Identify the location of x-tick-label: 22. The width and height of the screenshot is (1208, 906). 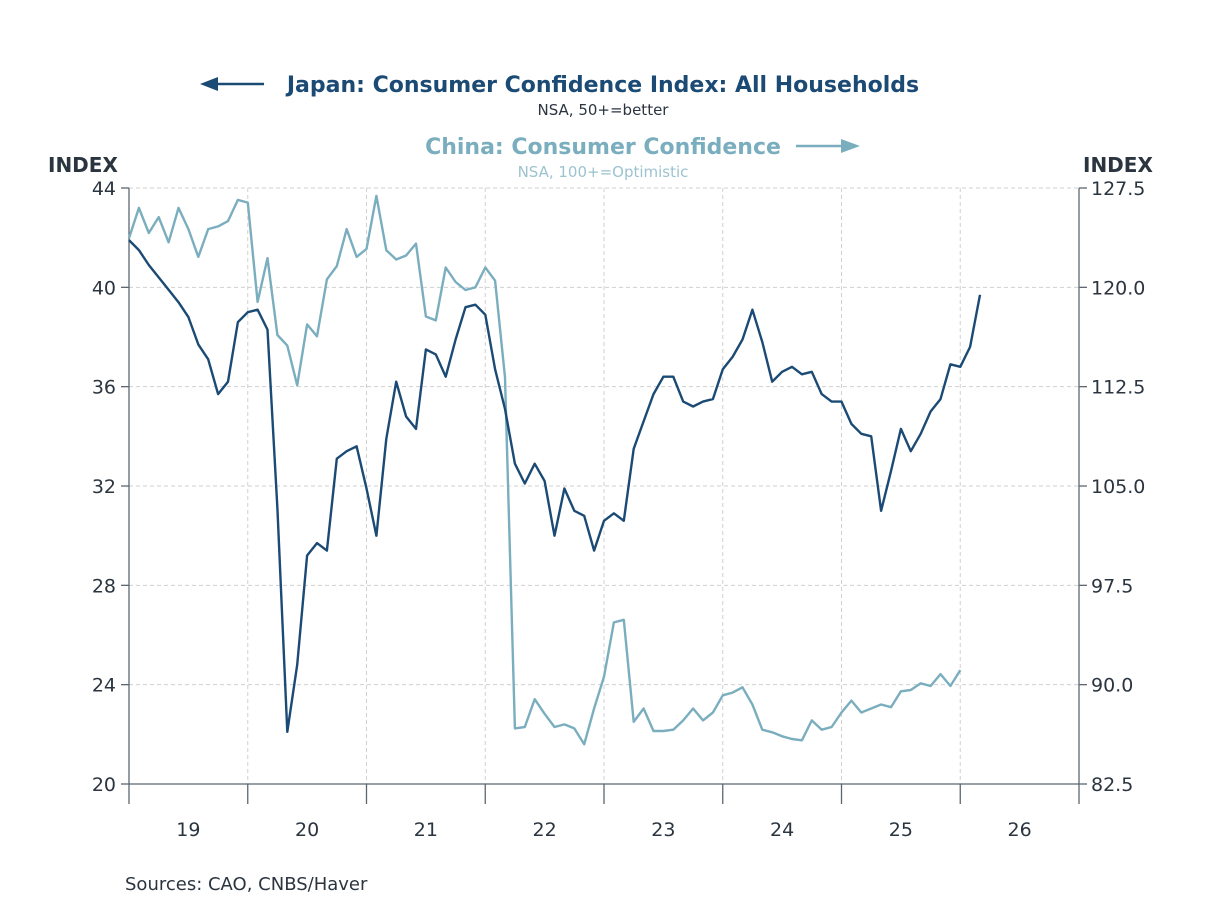
(545, 830).